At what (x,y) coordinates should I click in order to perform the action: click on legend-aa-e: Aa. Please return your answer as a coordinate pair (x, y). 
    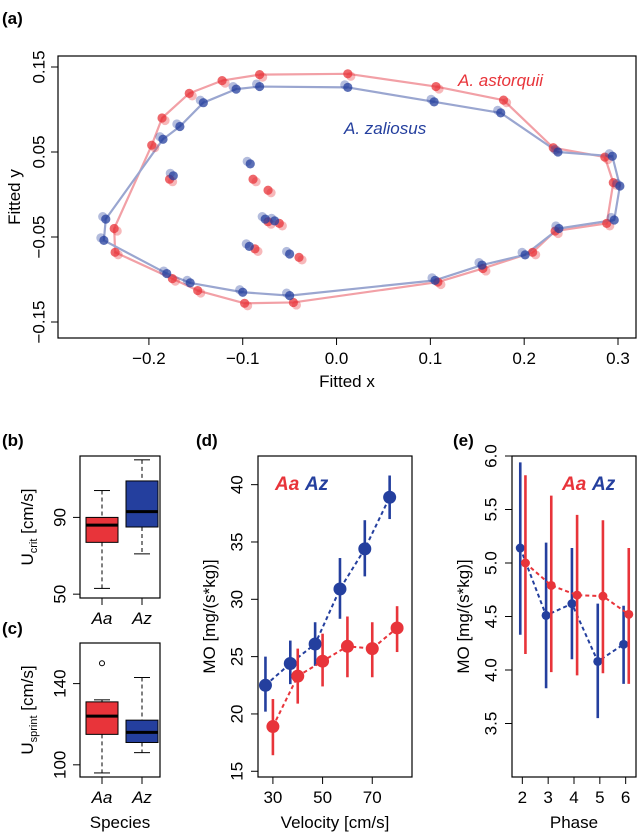
    Looking at the image, I should click on (574, 484).